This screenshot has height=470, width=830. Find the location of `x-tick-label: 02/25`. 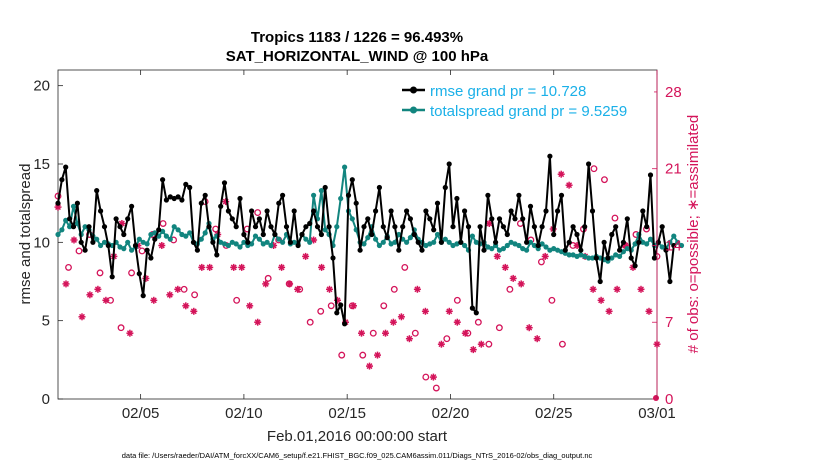

x-tick-label: 02/25 is located at coordinates (554, 413).